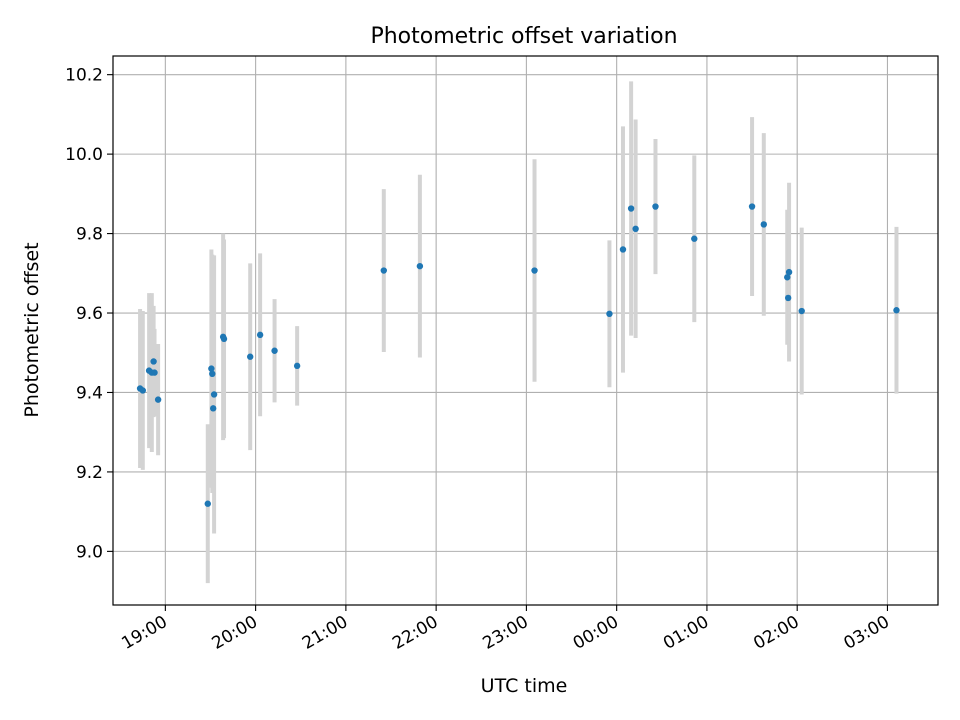 The image size is (960, 720). Describe the element at coordinates (32, 329) in the screenshot. I see `y-axis-label: Photometric offset` at that location.